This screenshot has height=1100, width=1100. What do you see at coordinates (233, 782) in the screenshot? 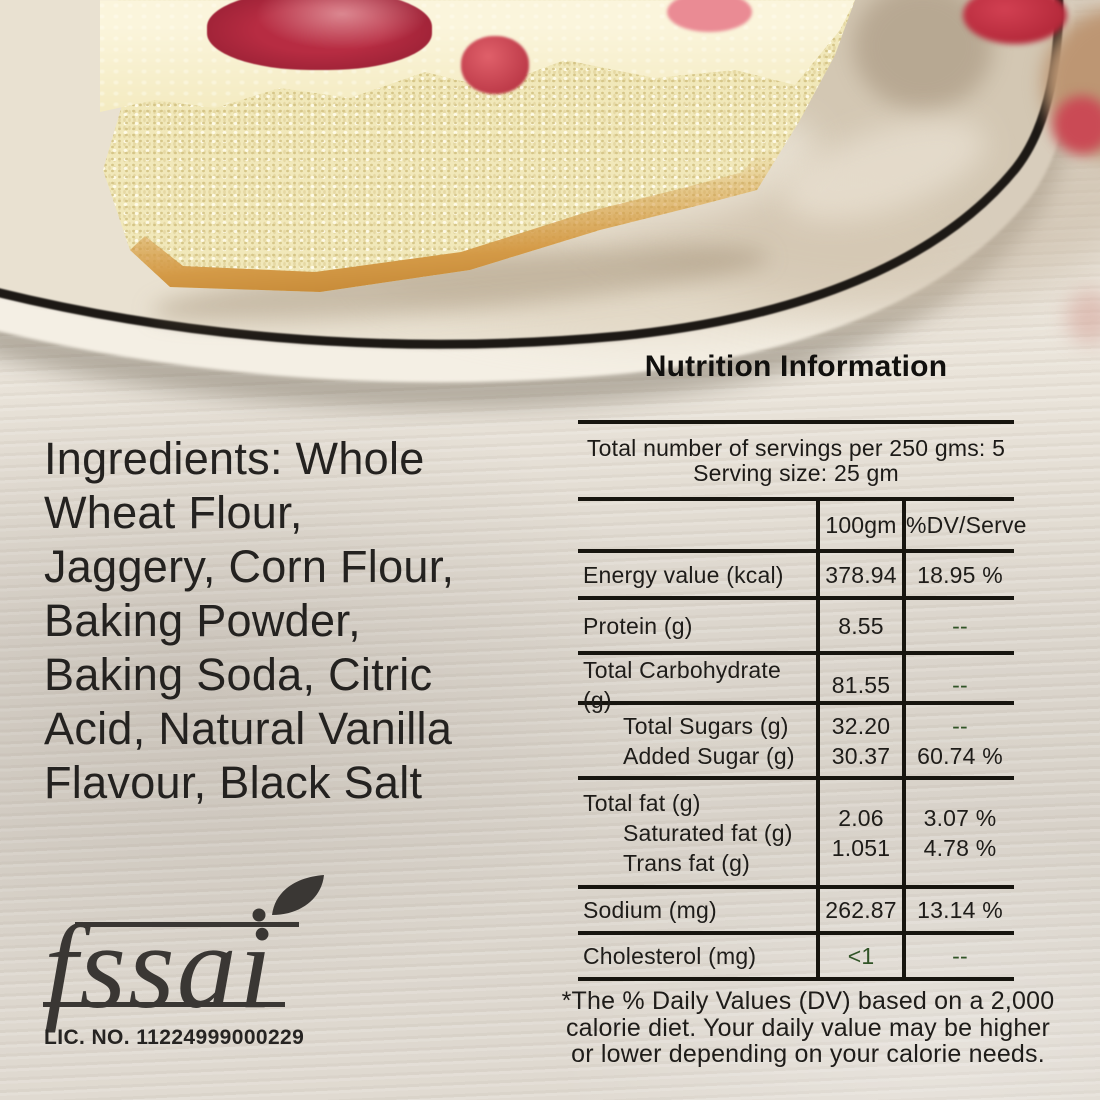
I see `ingredients-line: Flavour, Black Salt` at bounding box center [233, 782].